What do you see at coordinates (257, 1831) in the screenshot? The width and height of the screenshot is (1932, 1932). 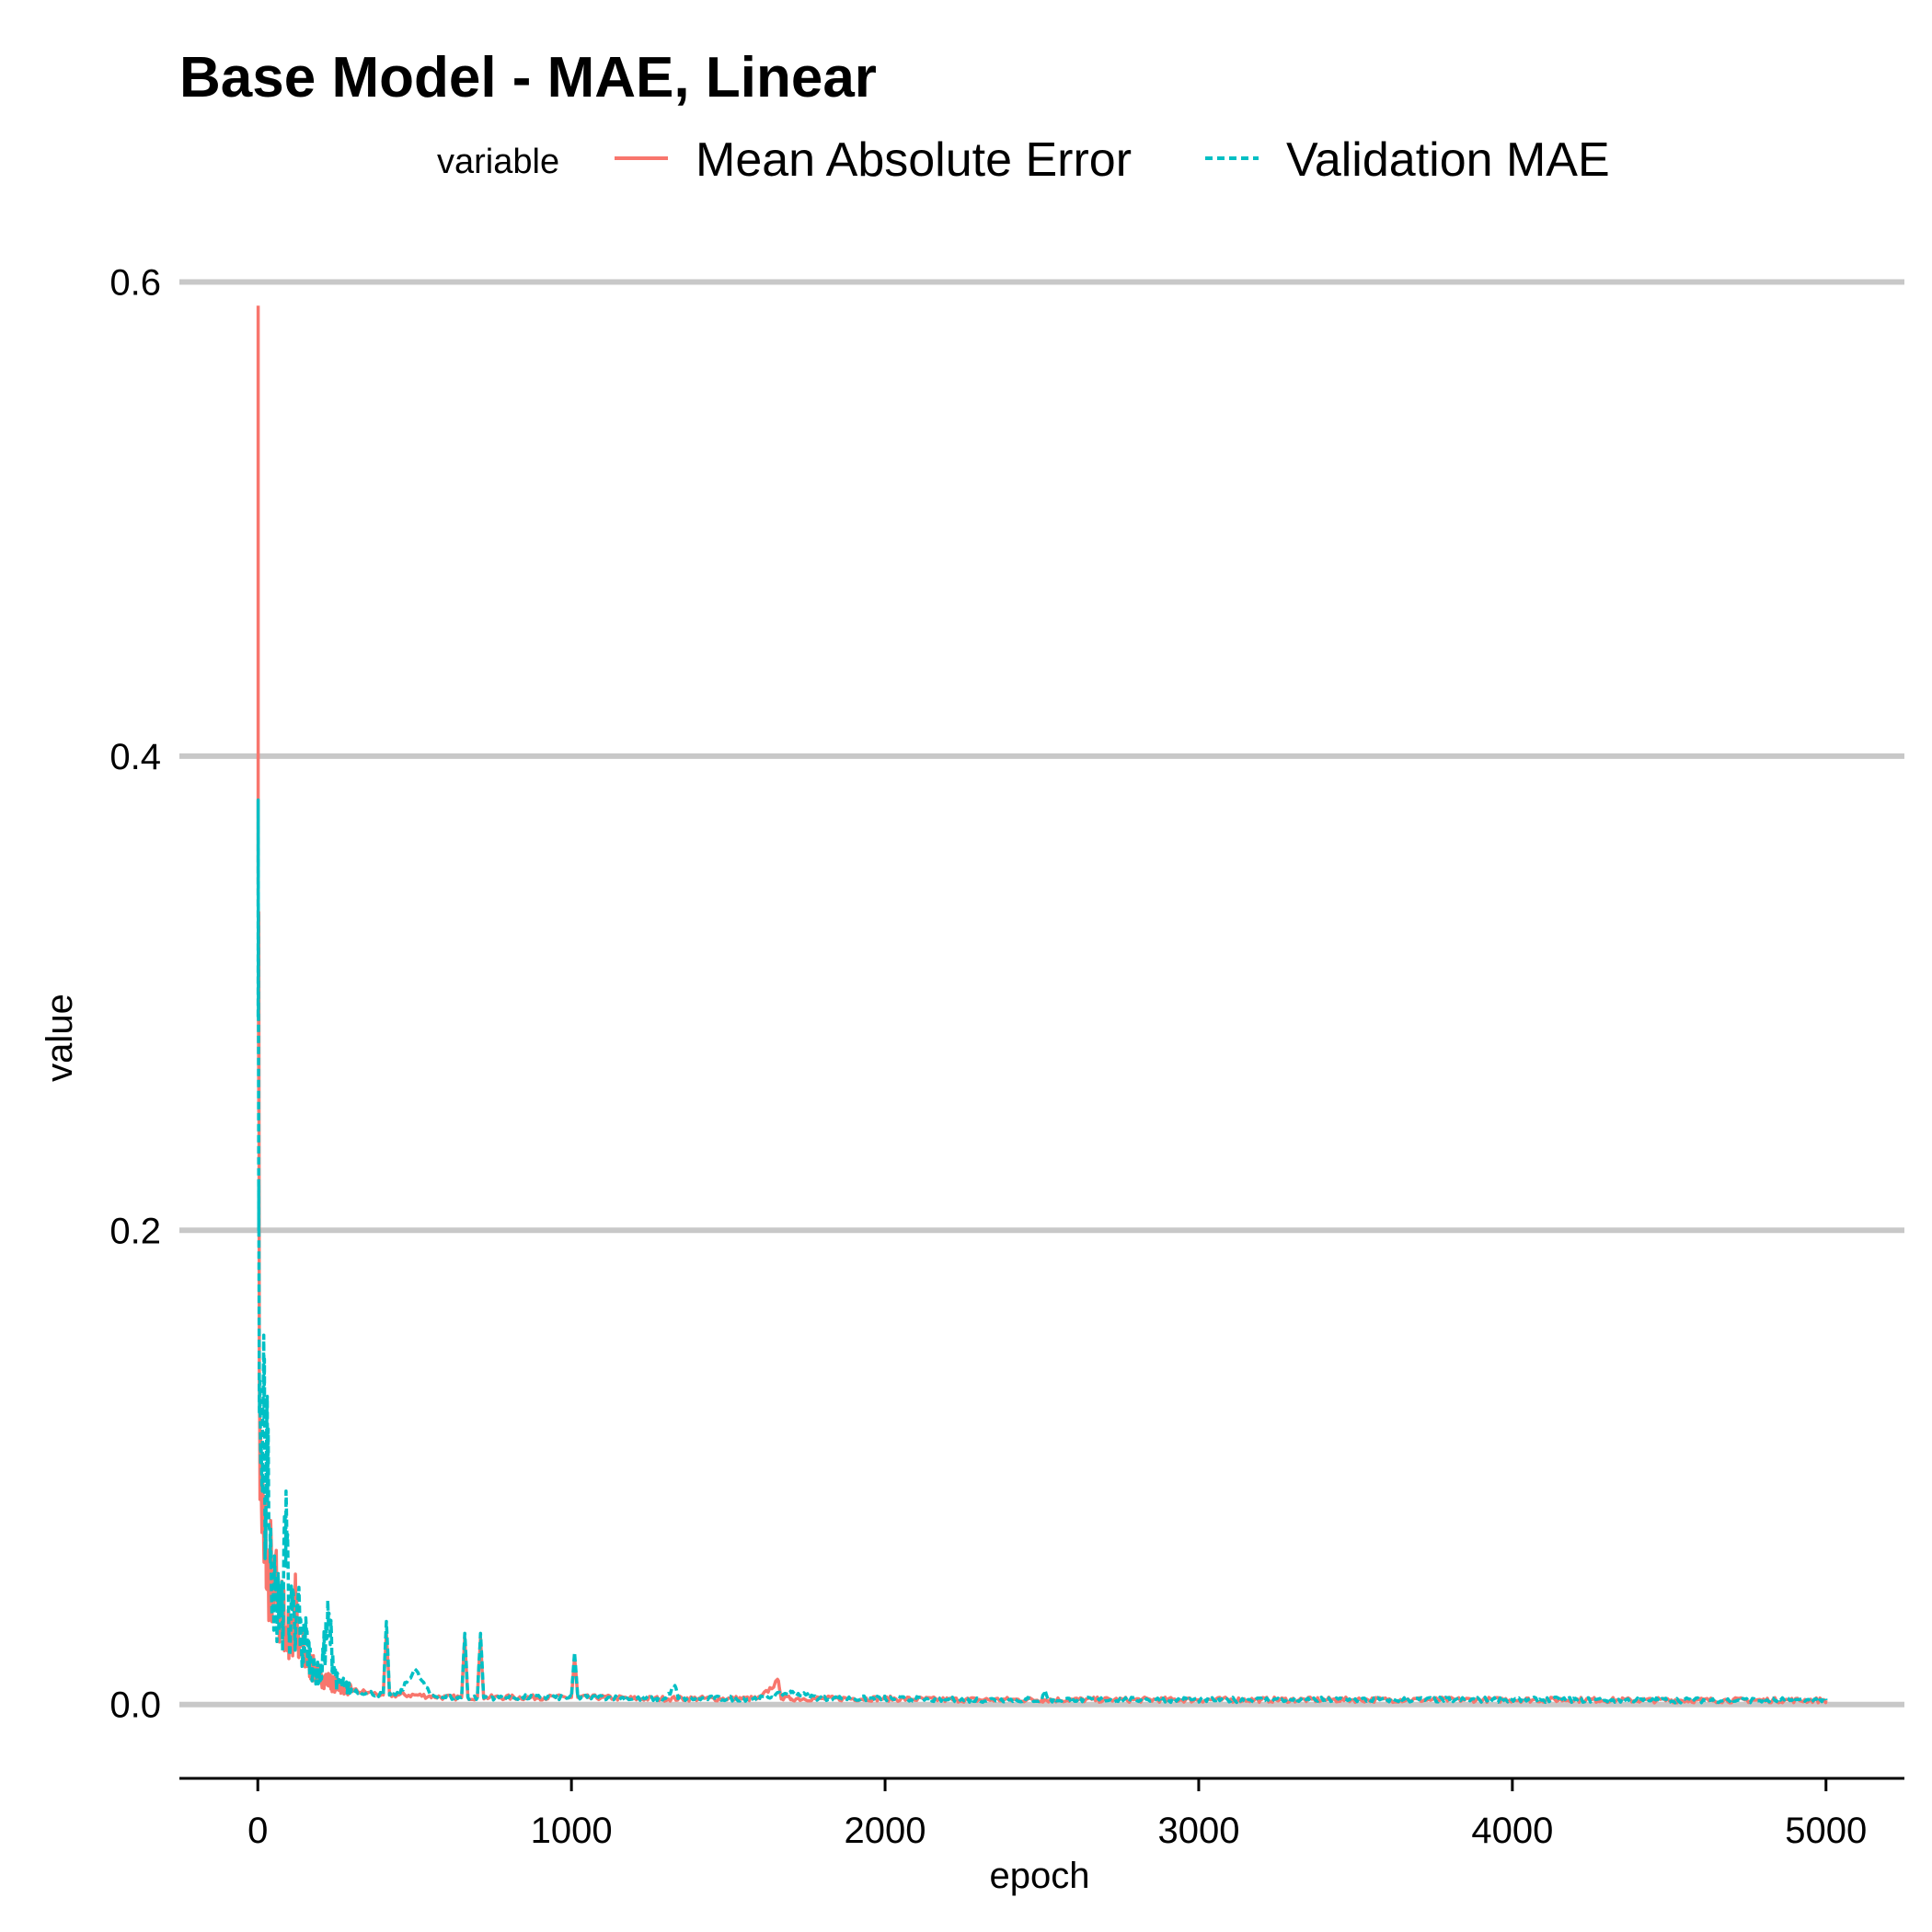 I see `x-tick-label: 0` at bounding box center [257, 1831].